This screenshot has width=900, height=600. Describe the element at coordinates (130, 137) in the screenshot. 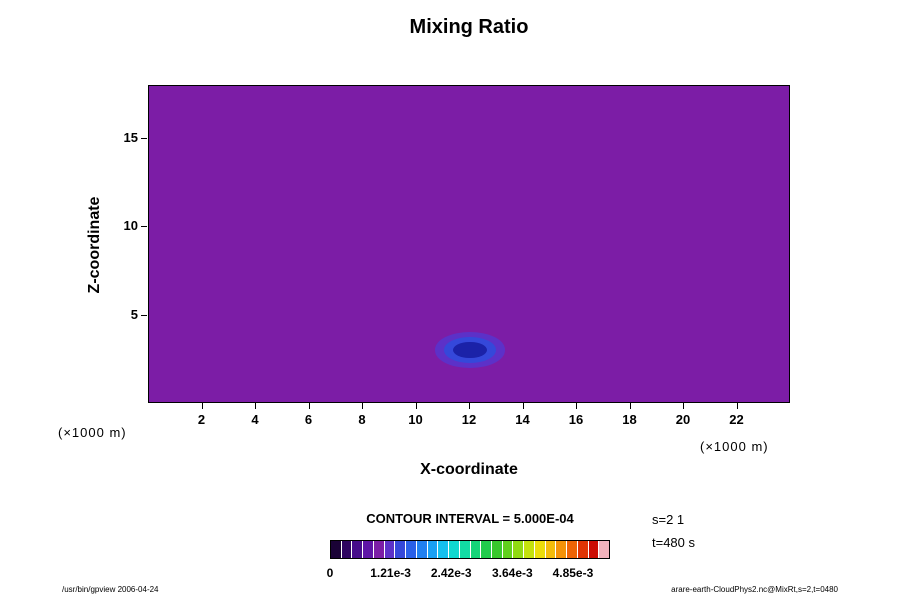

I see `y-tick-label: 15` at that location.